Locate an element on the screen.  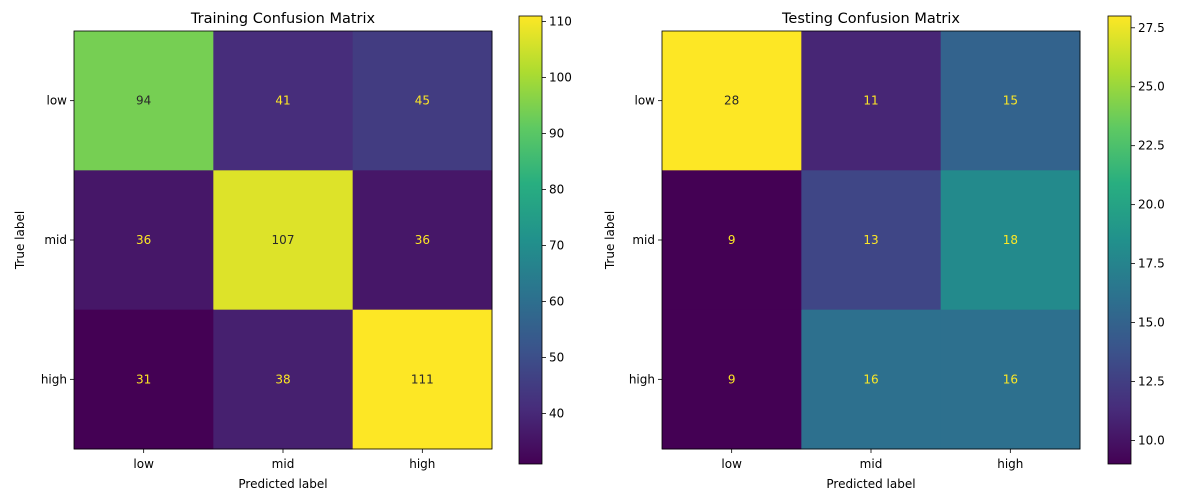
training-y-tick-label-2: high is located at coordinates (54, 379).